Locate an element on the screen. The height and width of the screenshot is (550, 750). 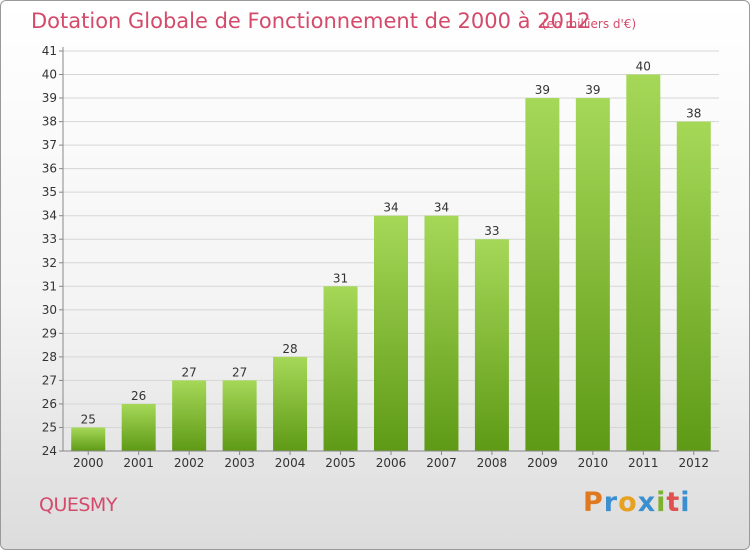
y-tick-label: 37 is located at coordinates (49, 145).